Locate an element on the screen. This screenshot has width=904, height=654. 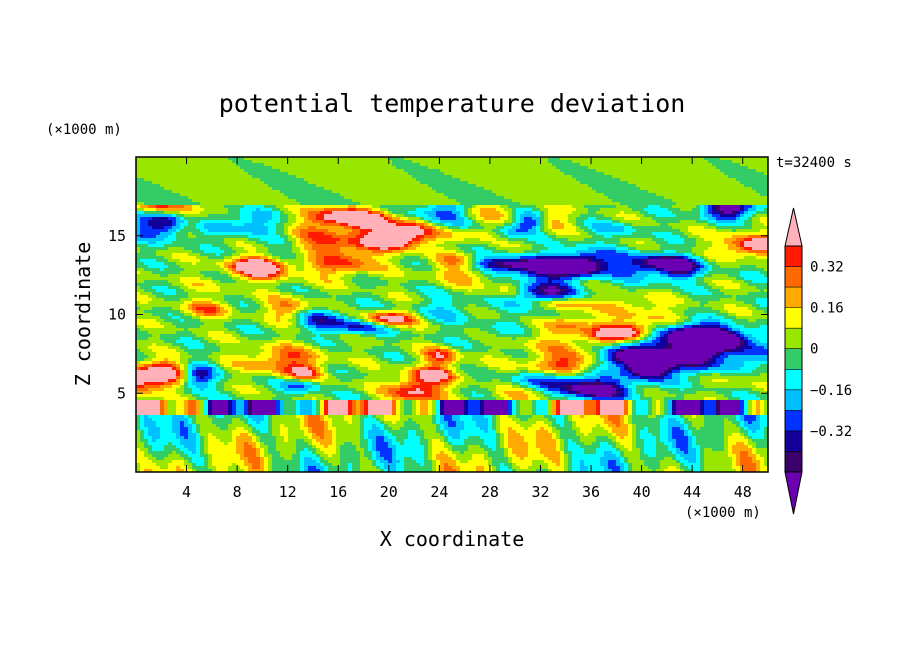
chart-title: potential temperature deviation is located at coordinates (452, 103).